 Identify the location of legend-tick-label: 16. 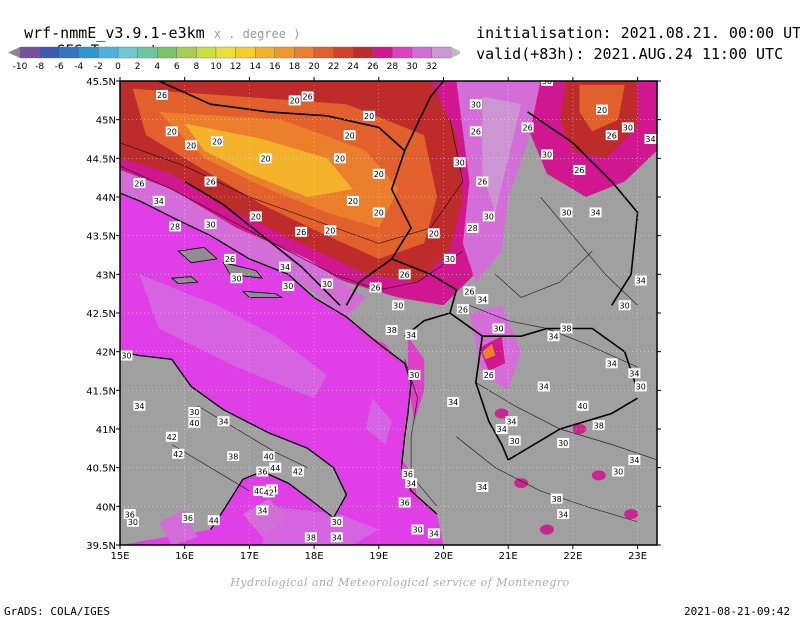
(275, 67).